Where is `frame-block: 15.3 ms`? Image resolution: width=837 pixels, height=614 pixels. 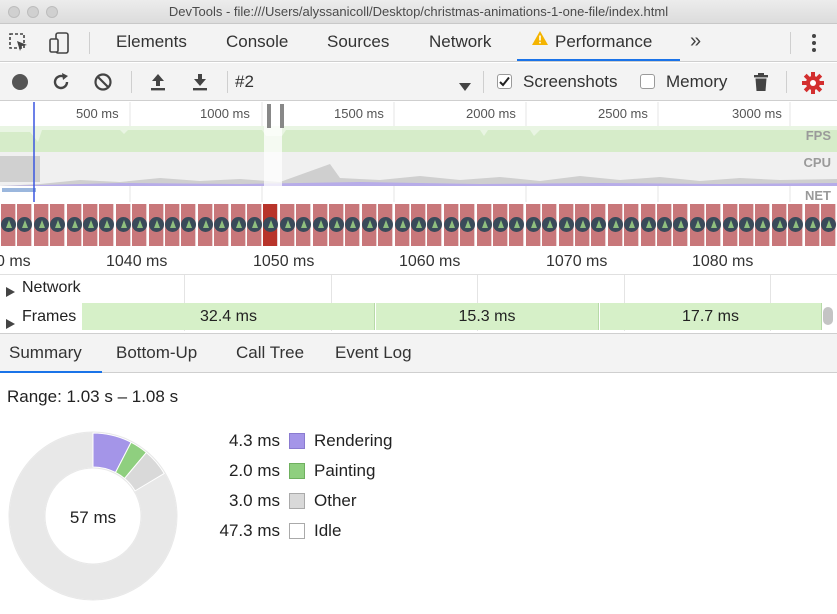 frame-block: 15.3 ms is located at coordinates (487, 316).